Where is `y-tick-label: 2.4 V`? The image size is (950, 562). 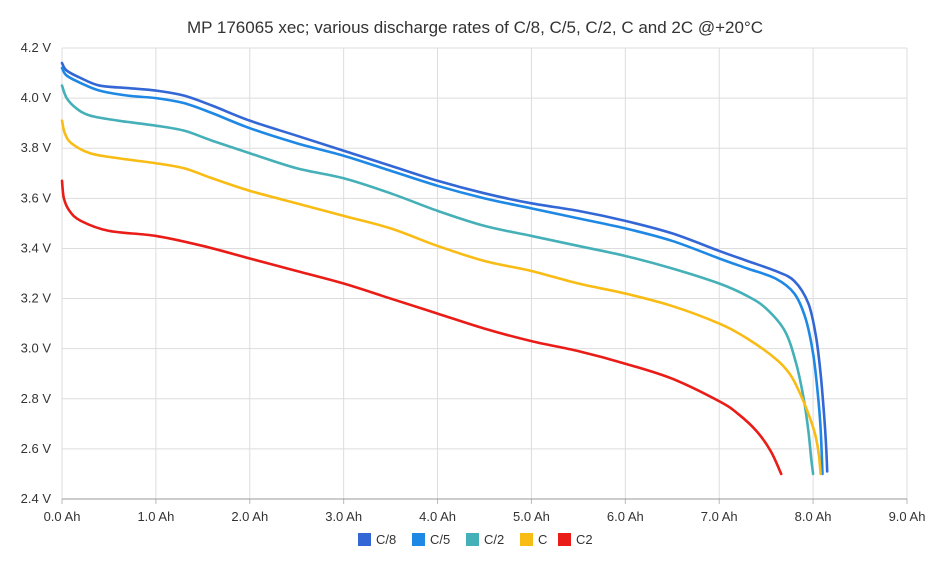 y-tick-label: 2.4 V is located at coordinates (36, 498).